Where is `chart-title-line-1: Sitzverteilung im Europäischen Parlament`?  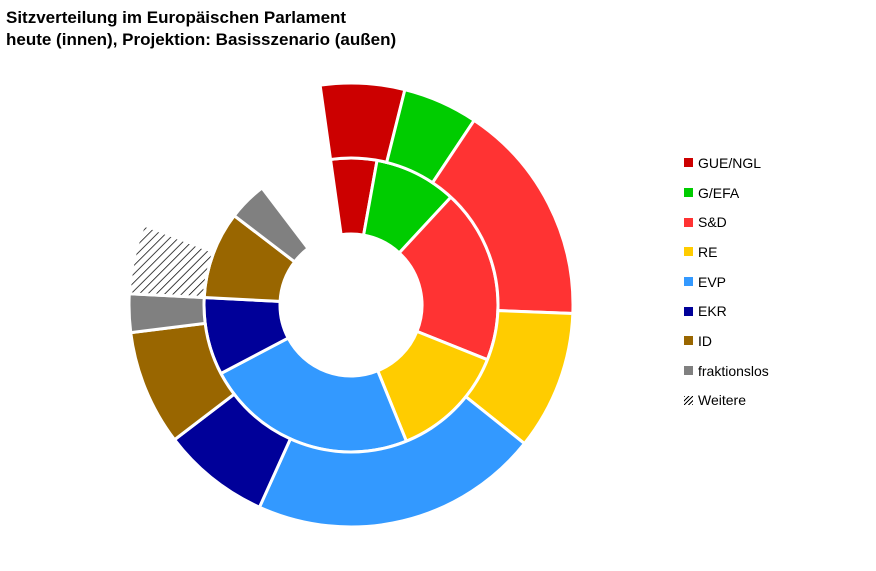 chart-title-line-1: Sitzverteilung im Europäischen Parlament is located at coordinates (176, 17).